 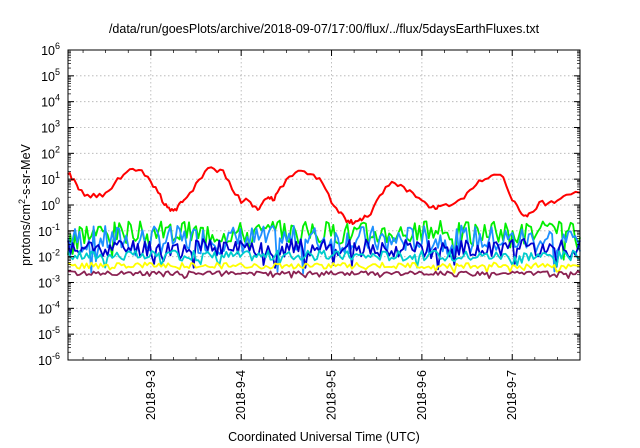 I want to click on y-tick-label: 10¹, so click(x=50, y=178).